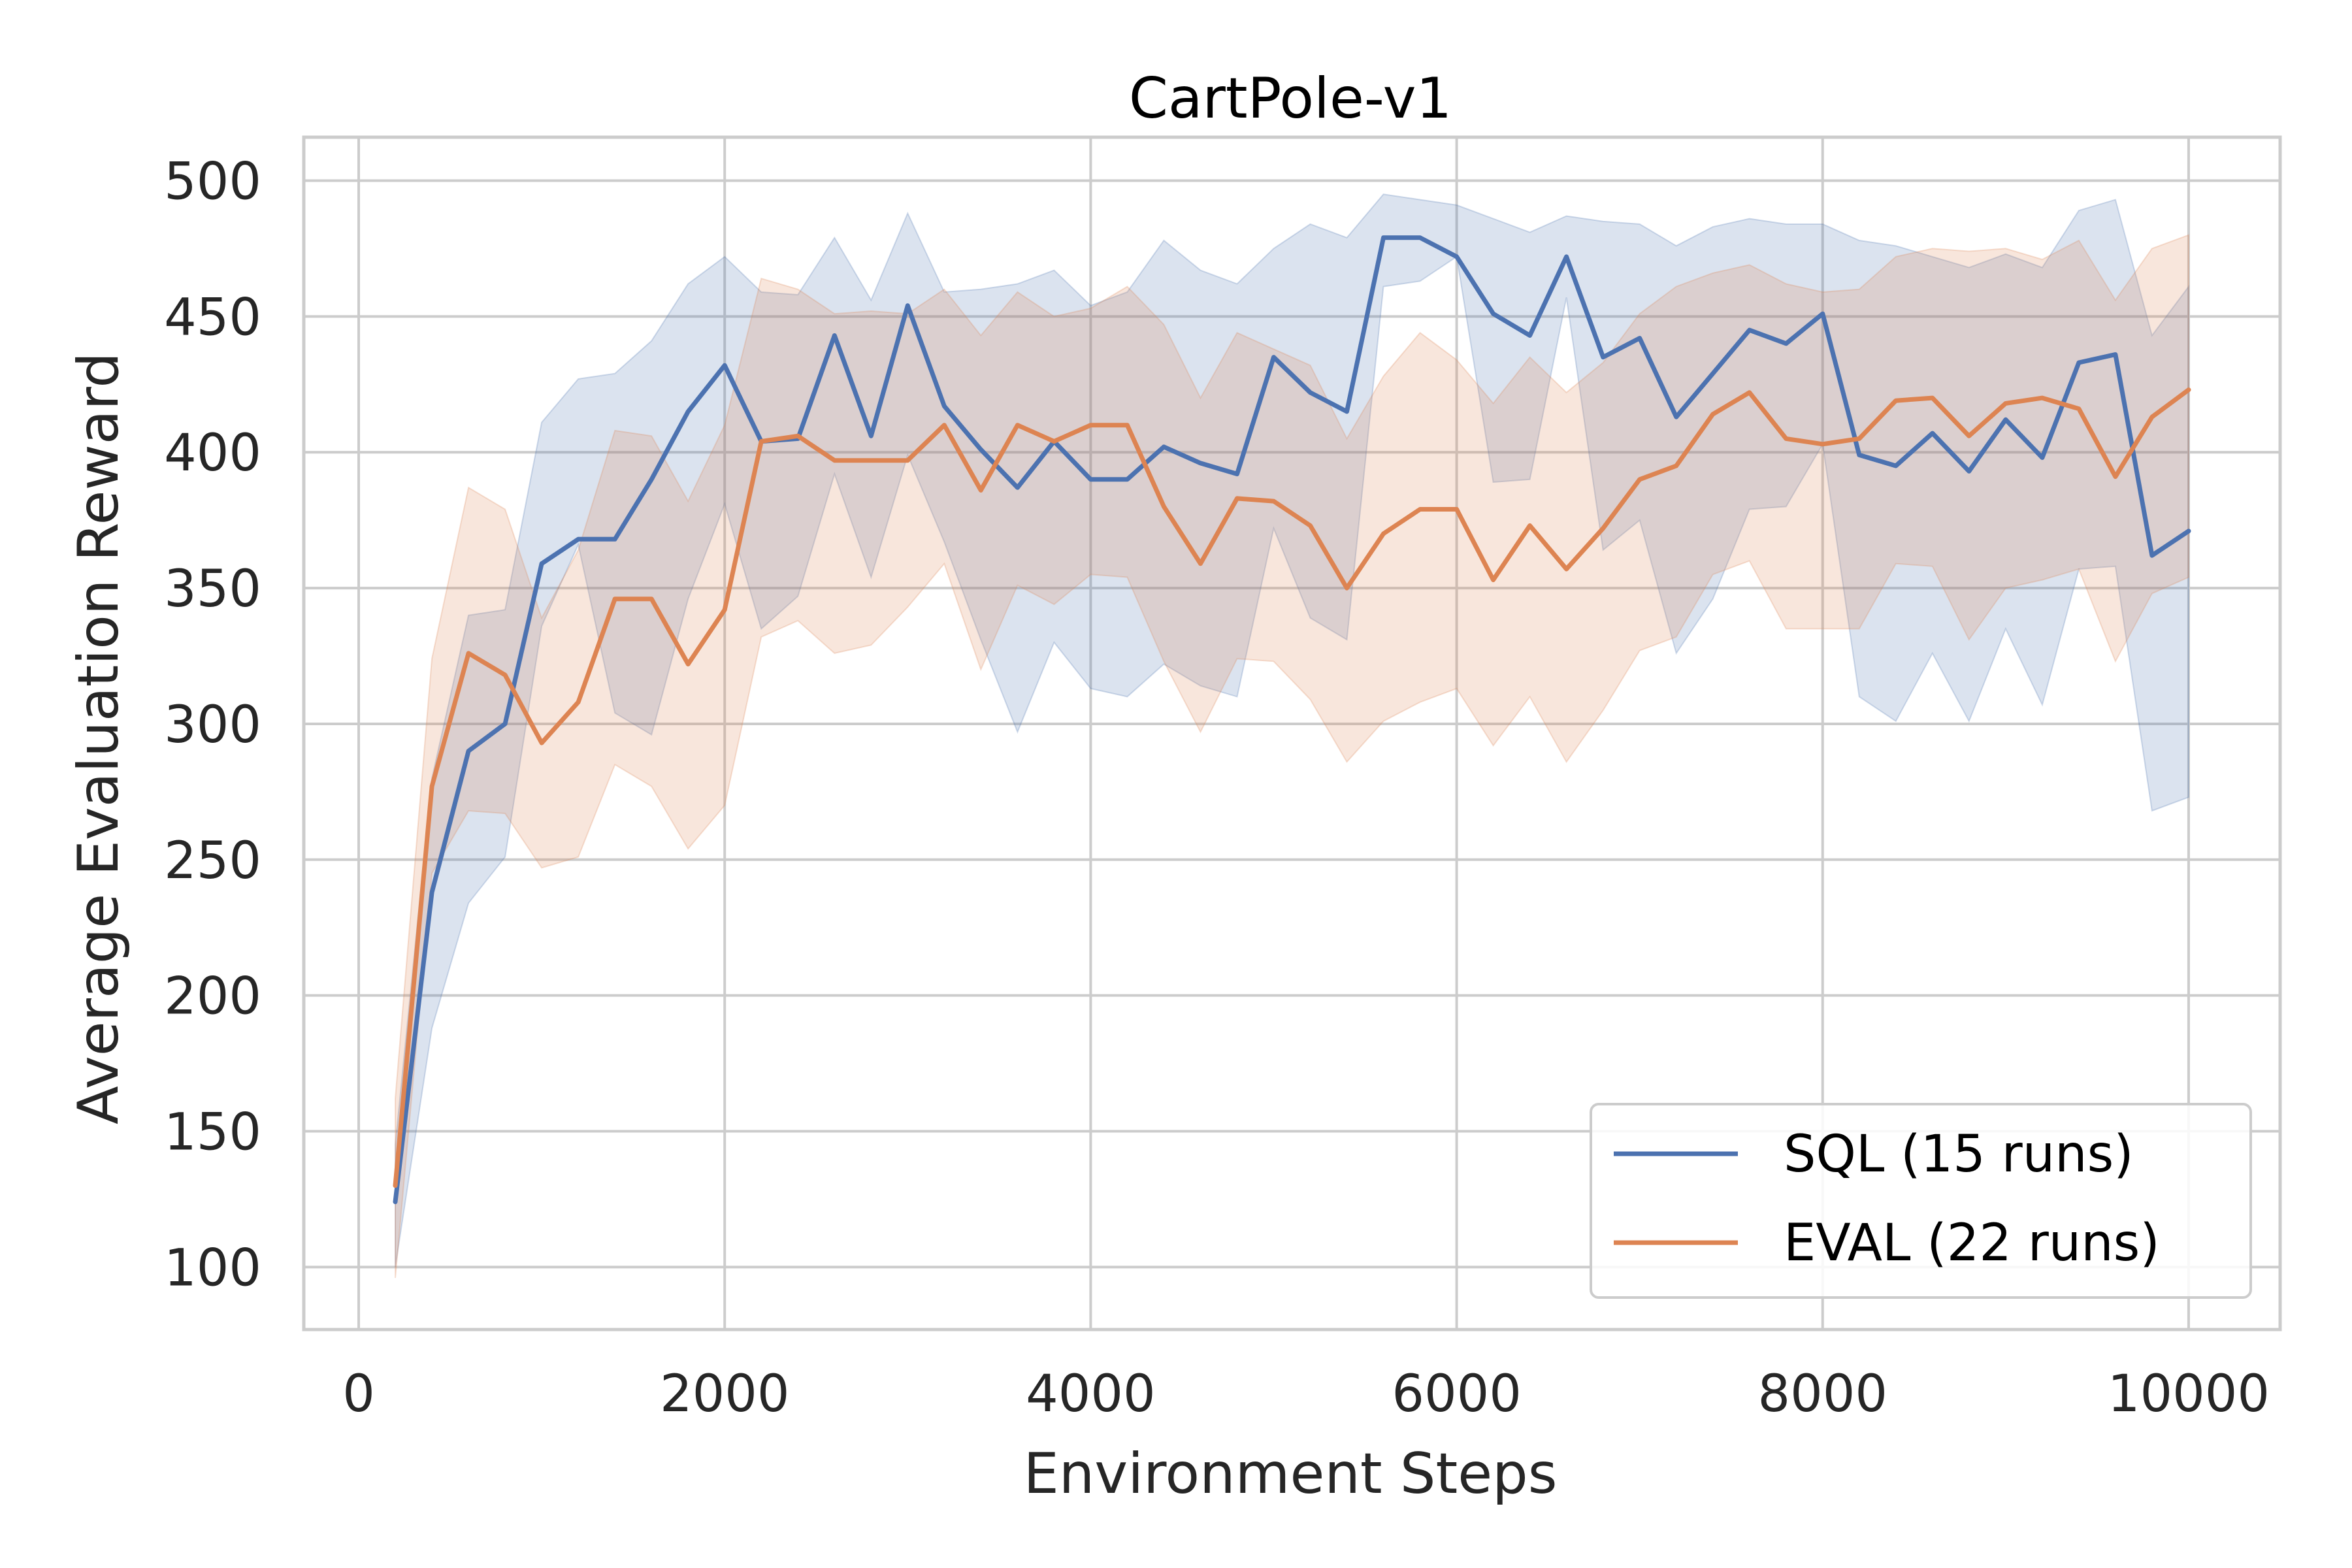 The width and height of the screenshot is (2352, 1568). I want to click on legend-label-sql: SQL (15 runs), so click(1959, 1154).